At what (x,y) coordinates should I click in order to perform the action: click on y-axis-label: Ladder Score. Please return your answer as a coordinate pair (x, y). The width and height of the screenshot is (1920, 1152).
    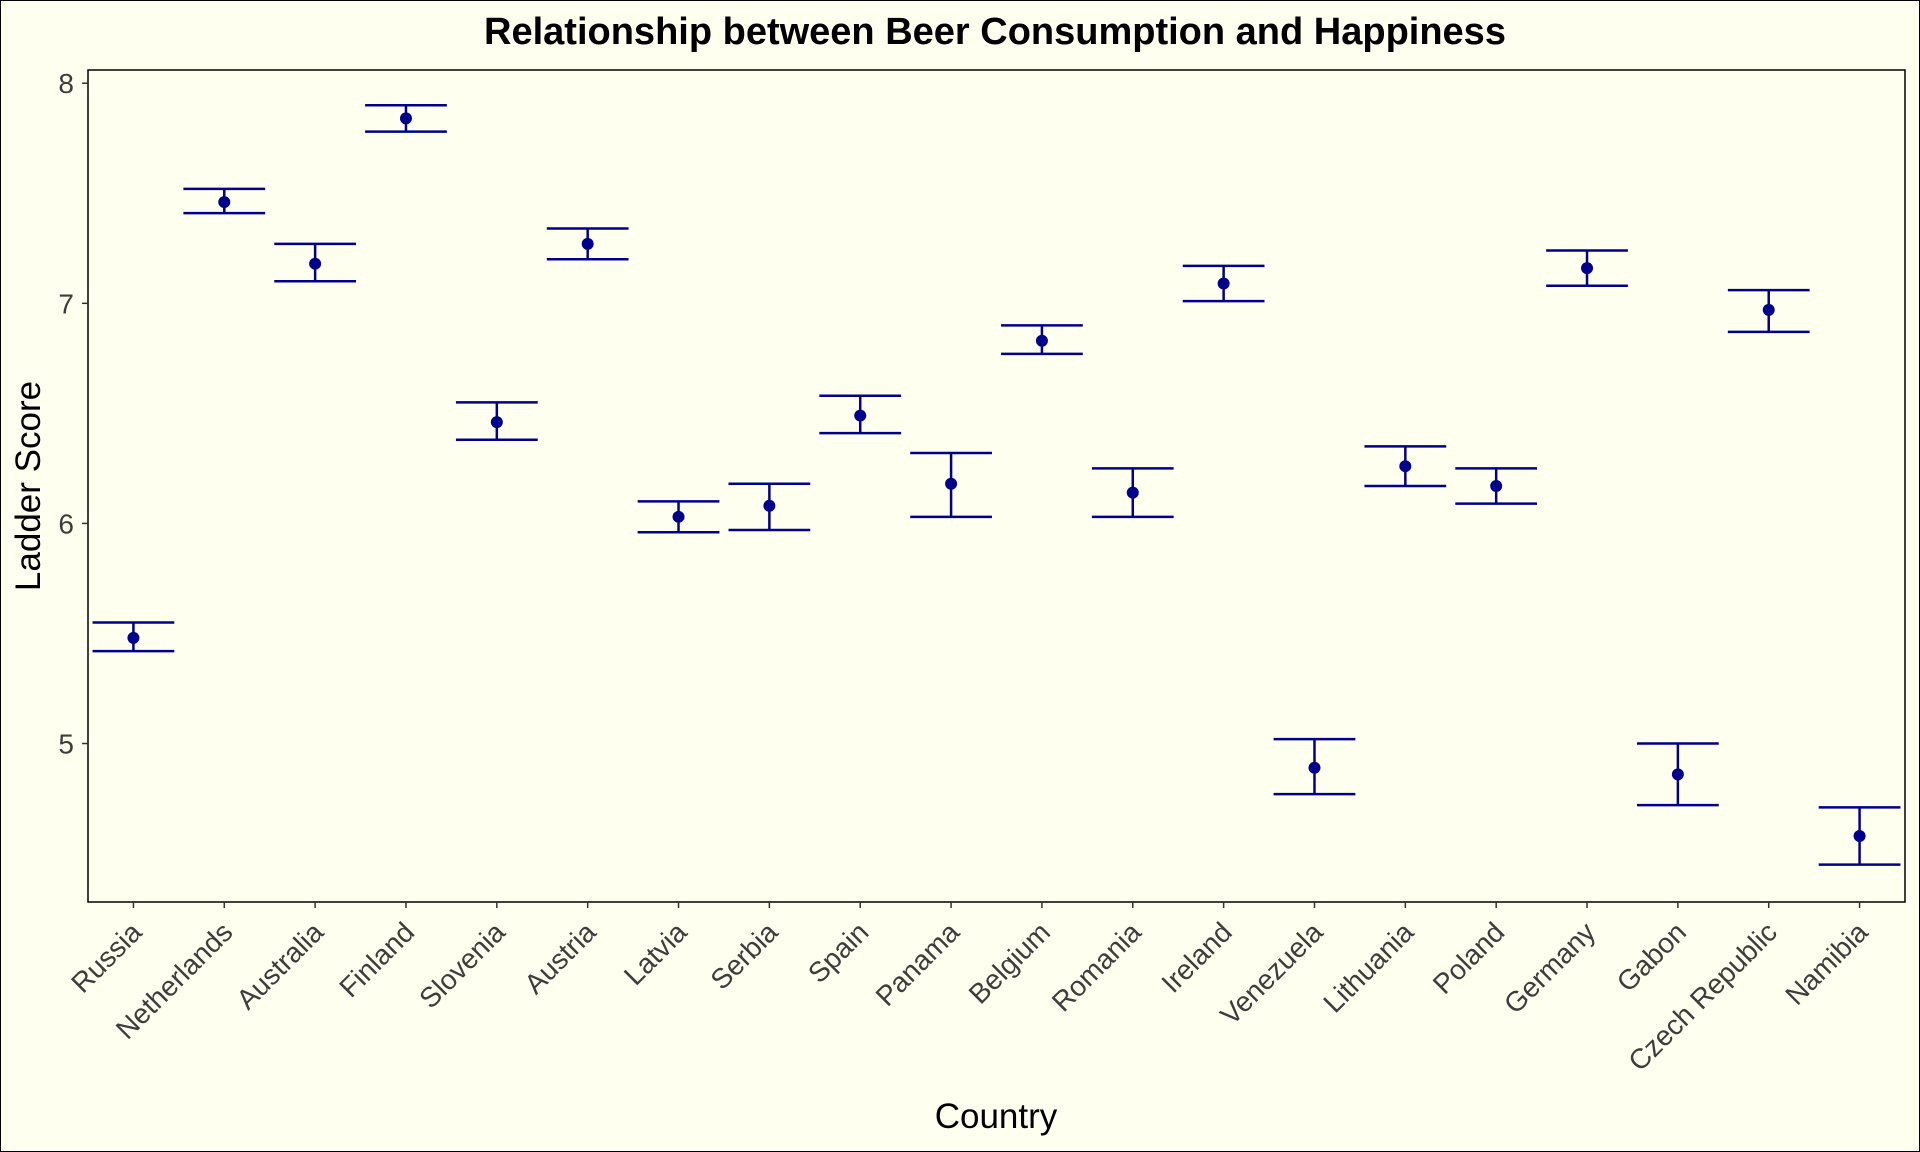
    Looking at the image, I should click on (28, 486).